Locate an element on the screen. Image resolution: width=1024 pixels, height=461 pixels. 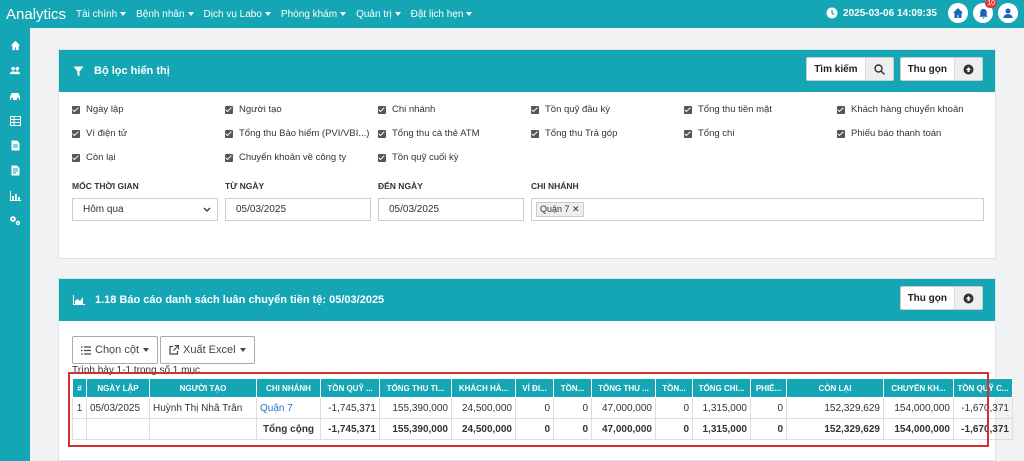
checkbox-ngay-lap: Ngày lập is located at coordinates (98, 109).